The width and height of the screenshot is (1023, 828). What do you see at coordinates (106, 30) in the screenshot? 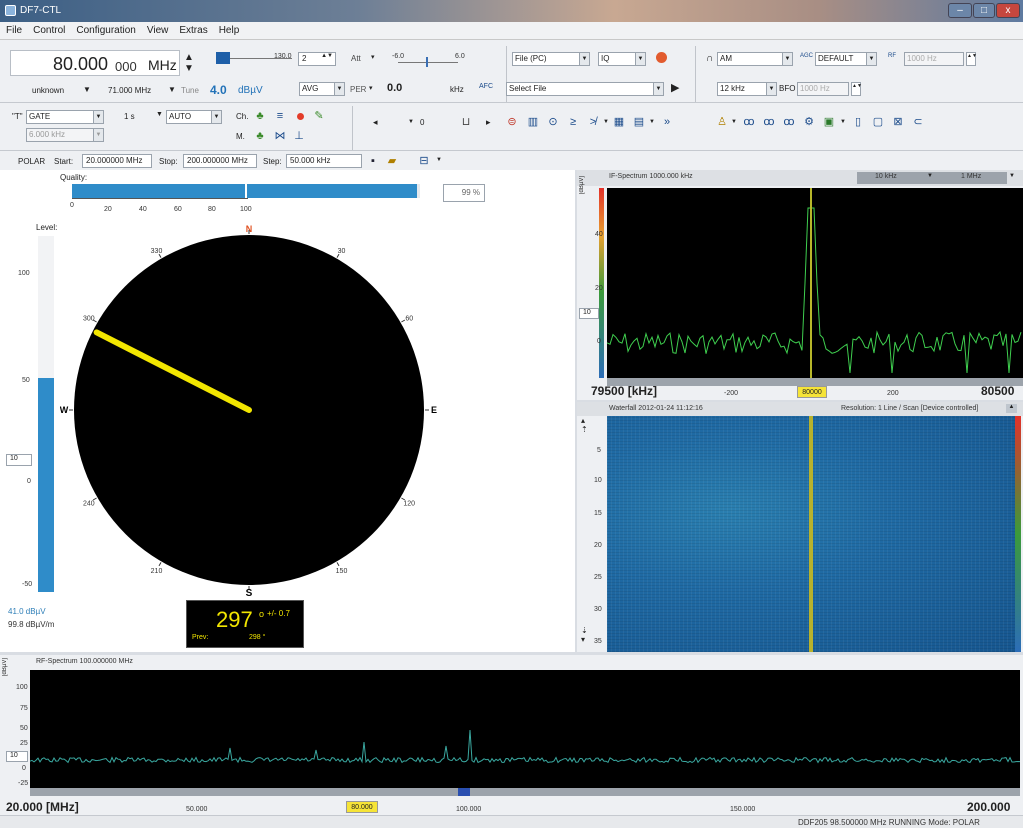
I see `menu-configuration: Configuration` at bounding box center [106, 30].